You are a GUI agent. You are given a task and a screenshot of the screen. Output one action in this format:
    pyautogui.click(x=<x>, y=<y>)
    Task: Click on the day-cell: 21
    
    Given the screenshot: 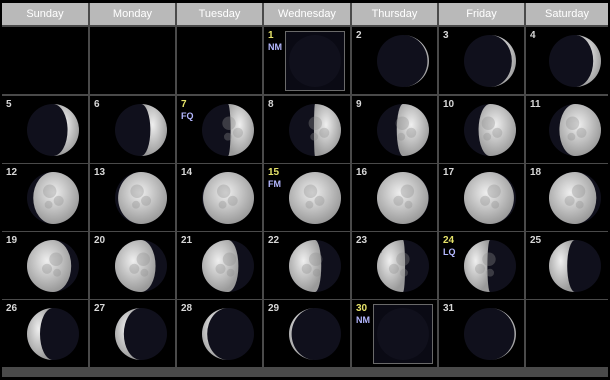 What is the action you would take?
    pyautogui.click(x=219, y=265)
    